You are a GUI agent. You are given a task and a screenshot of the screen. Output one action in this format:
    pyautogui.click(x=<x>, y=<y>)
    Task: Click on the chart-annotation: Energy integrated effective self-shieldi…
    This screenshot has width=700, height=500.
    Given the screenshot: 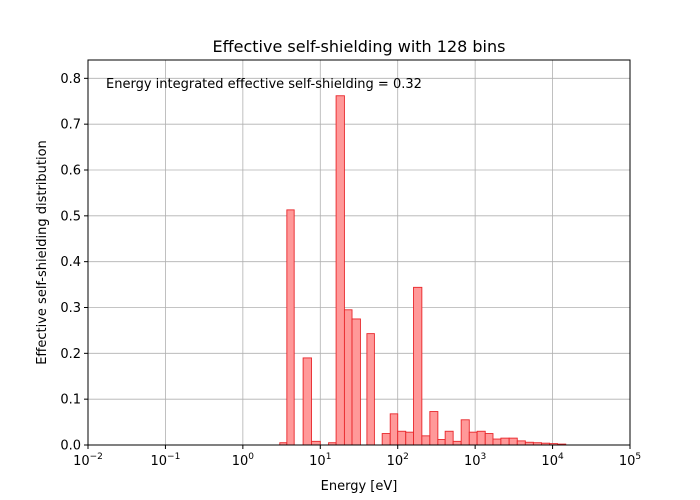 What is the action you would take?
    pyautogui.click(x=264, y=84)
    